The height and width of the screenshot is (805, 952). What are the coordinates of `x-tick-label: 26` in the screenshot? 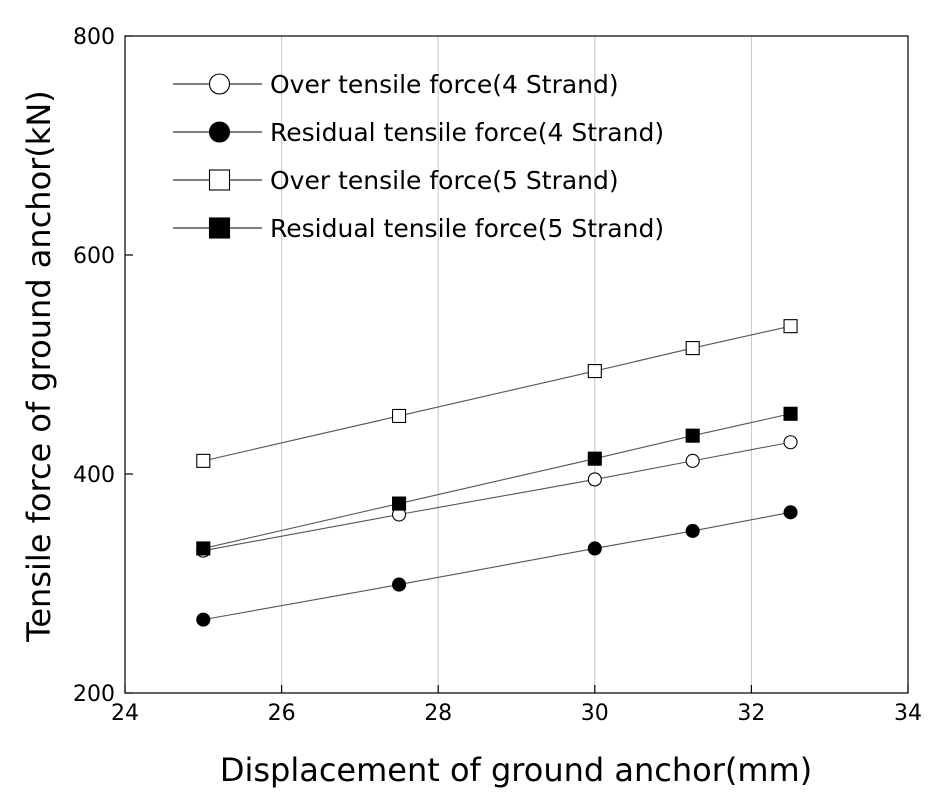 It's located at (282, 713).